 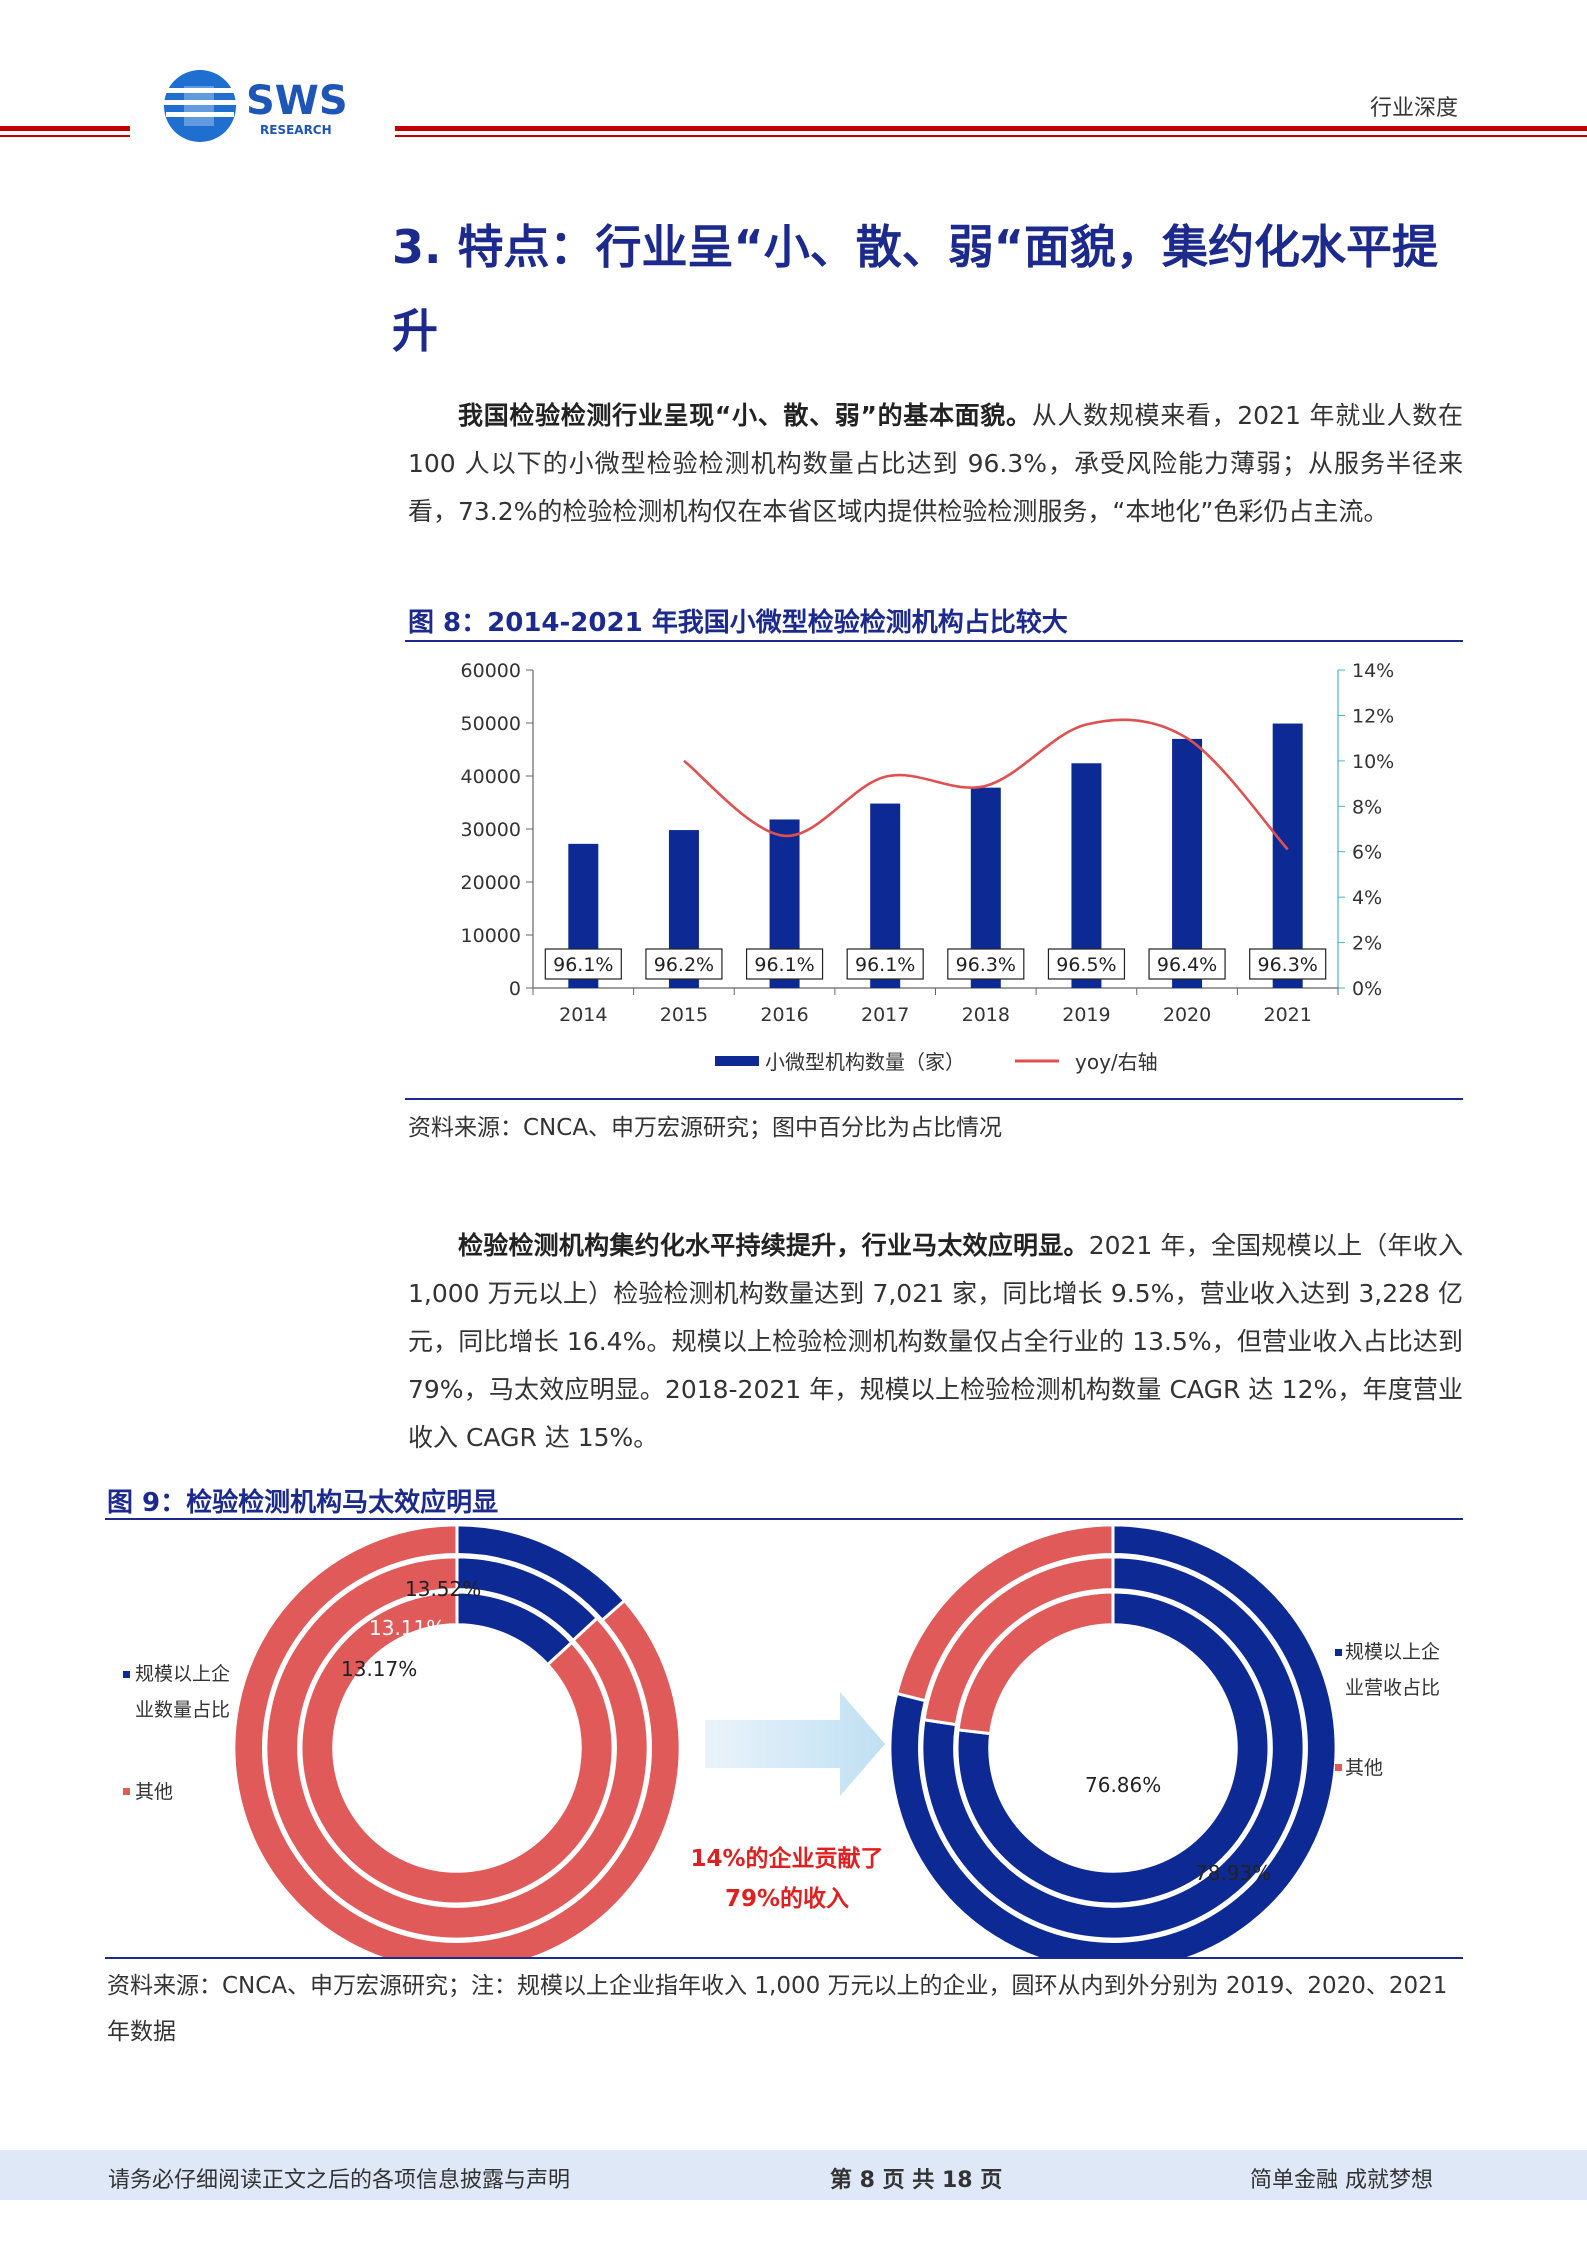 What do you see at coordinates (491, 936) in the screenshot?
I see `y-tick-label: 10000` at bounding box center [491, 936].